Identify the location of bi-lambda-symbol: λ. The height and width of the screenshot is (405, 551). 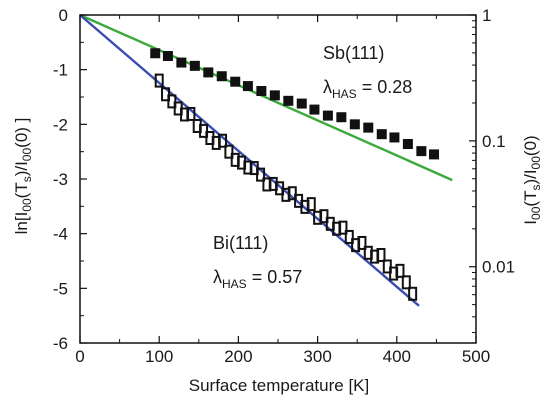
(217, 277).